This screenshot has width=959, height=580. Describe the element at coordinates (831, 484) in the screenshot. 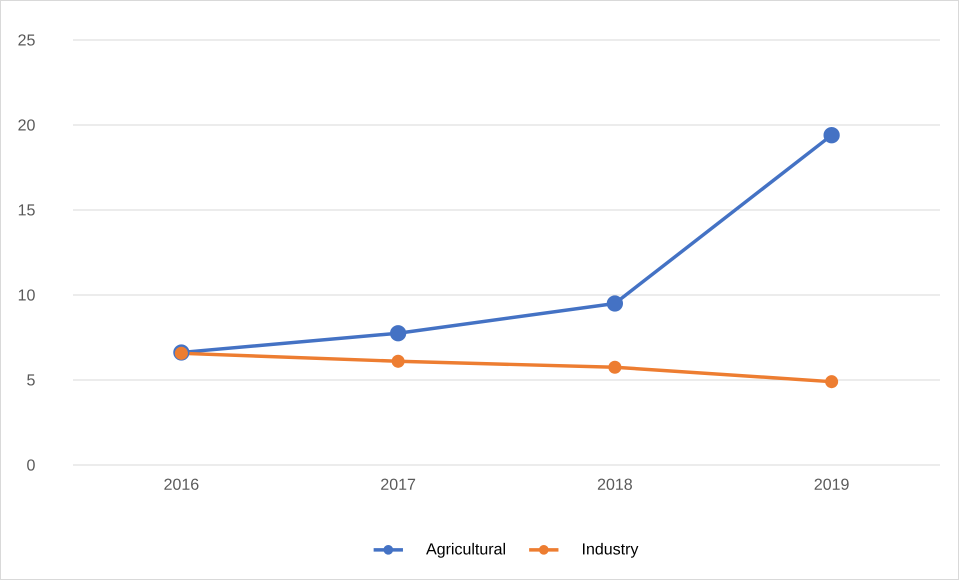

I see `x-tick-label: 2019` at that location.